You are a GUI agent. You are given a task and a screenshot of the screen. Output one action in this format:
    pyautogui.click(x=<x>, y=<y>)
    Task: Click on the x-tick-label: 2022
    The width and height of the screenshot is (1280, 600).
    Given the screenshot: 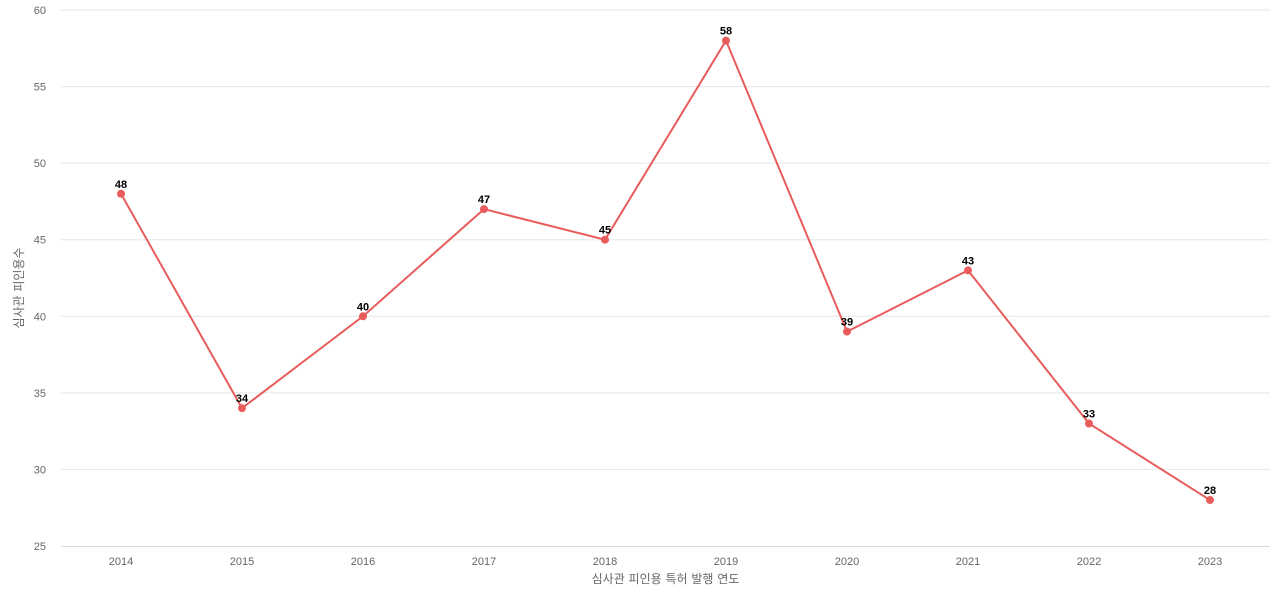 What is the action you would take?
    pyautogui.click(x=1089, y=562)
    